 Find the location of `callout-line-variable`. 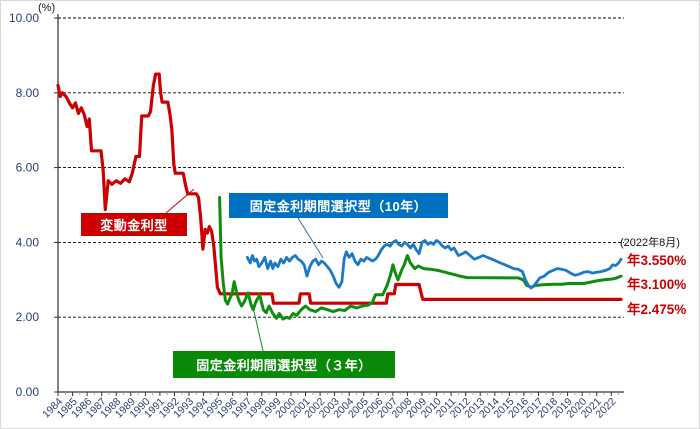

callout-line-variable is located at coordinates (180, 201).